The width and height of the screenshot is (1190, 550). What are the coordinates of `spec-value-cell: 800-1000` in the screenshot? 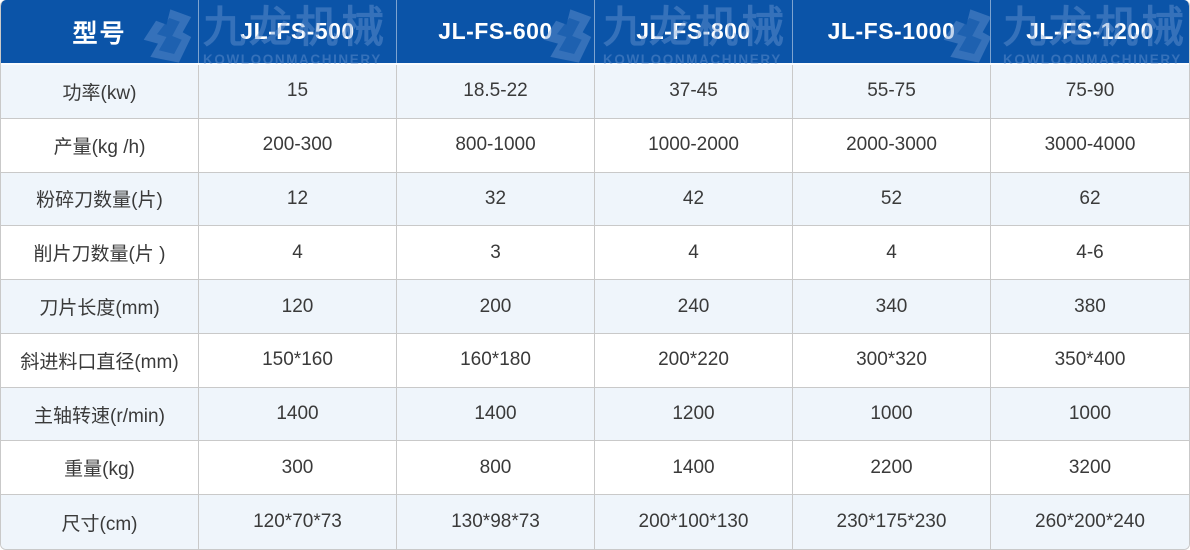 It's located at (496, 145).